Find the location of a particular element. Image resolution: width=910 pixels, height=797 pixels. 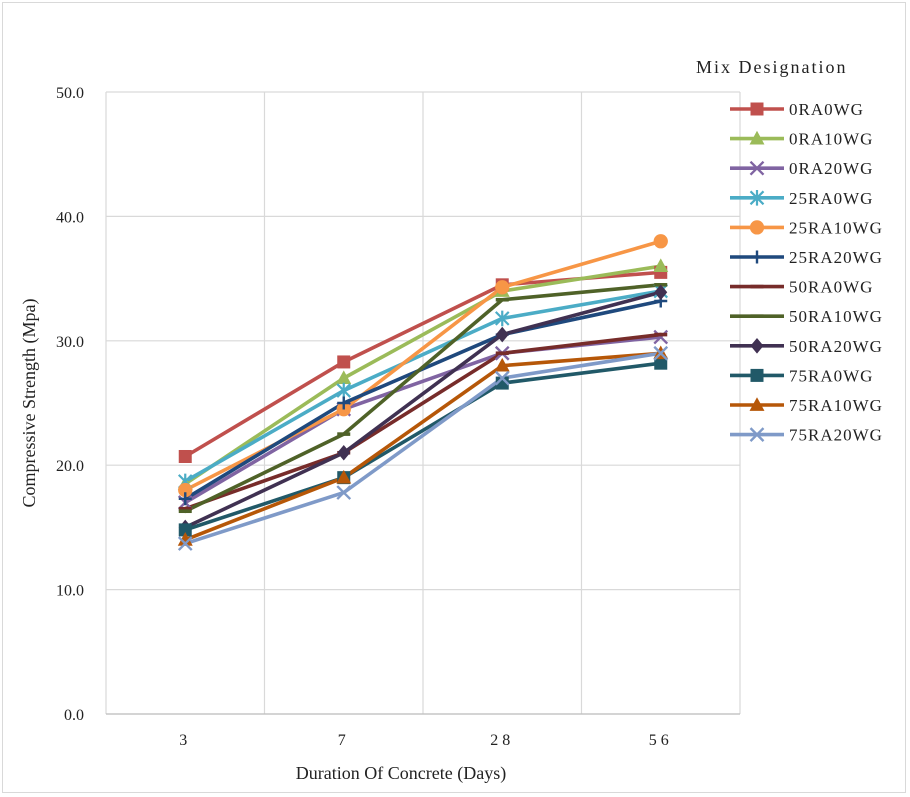

y-tick-label: 40.0 is located at coordinates (70, 217).